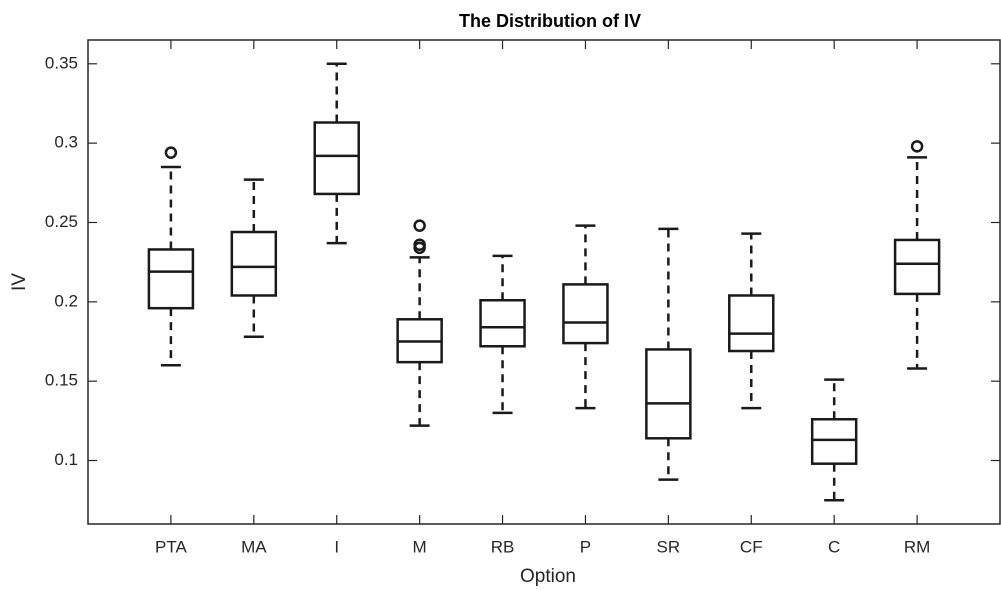 The height and width of the screenshot is (590, 1001). I want to click on x-tick-label: I, so click(336, 546).